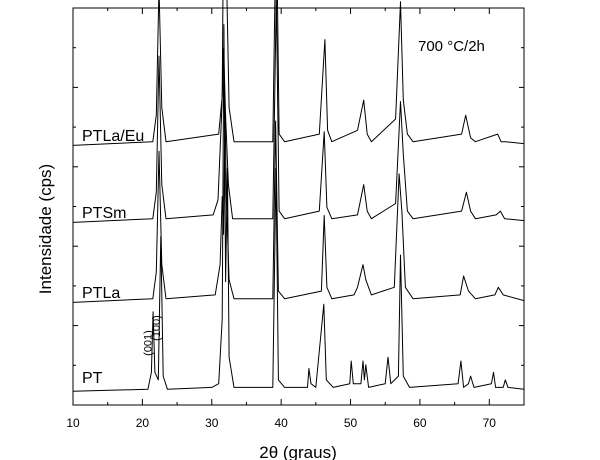  What do you see at coordinates (104, 213) in the screenshot?
I see `series-label-ptsm: PTSm` at bounding box center [104, 213].